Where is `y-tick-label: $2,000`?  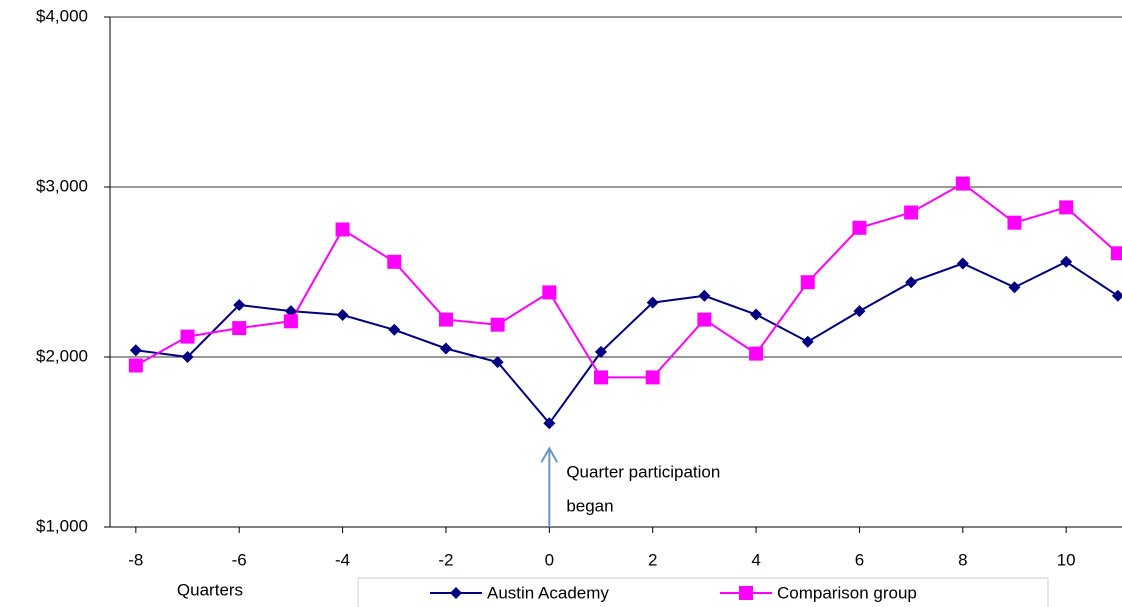 y-tick-label: $2,000 is located at coordinates (62, 355).